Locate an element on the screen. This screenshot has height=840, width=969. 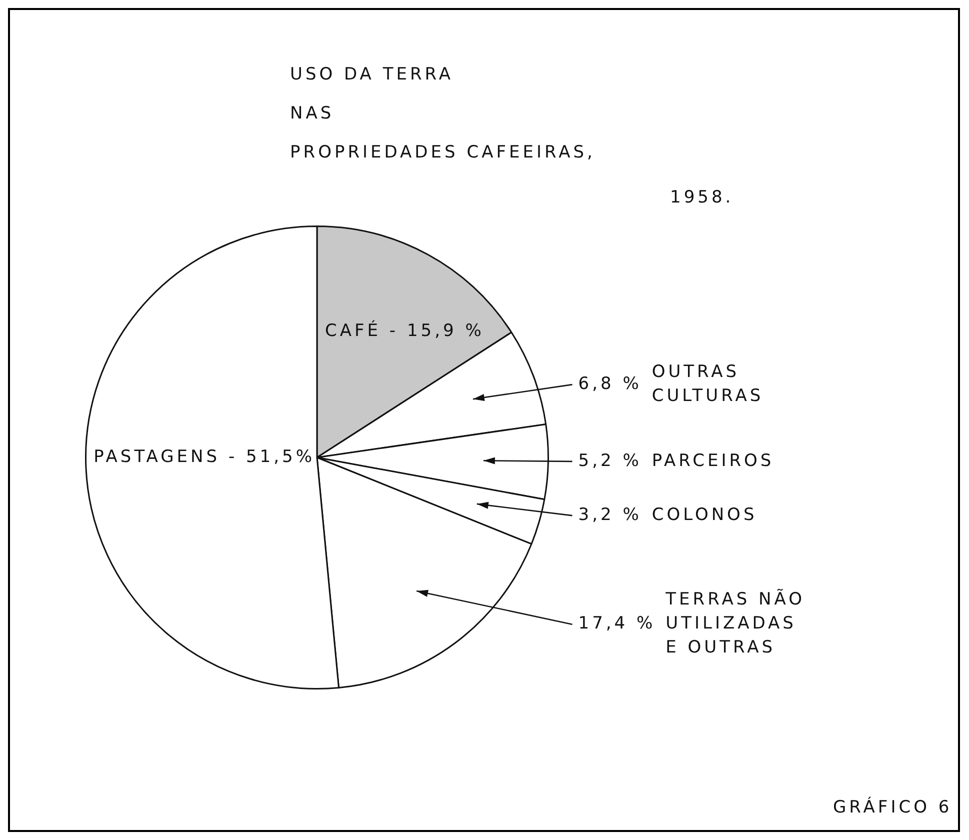
chart-title: USO DA TERRA NAS PROPRIEDADES CAFEEIRAS, is located at coordinates (443, 113).